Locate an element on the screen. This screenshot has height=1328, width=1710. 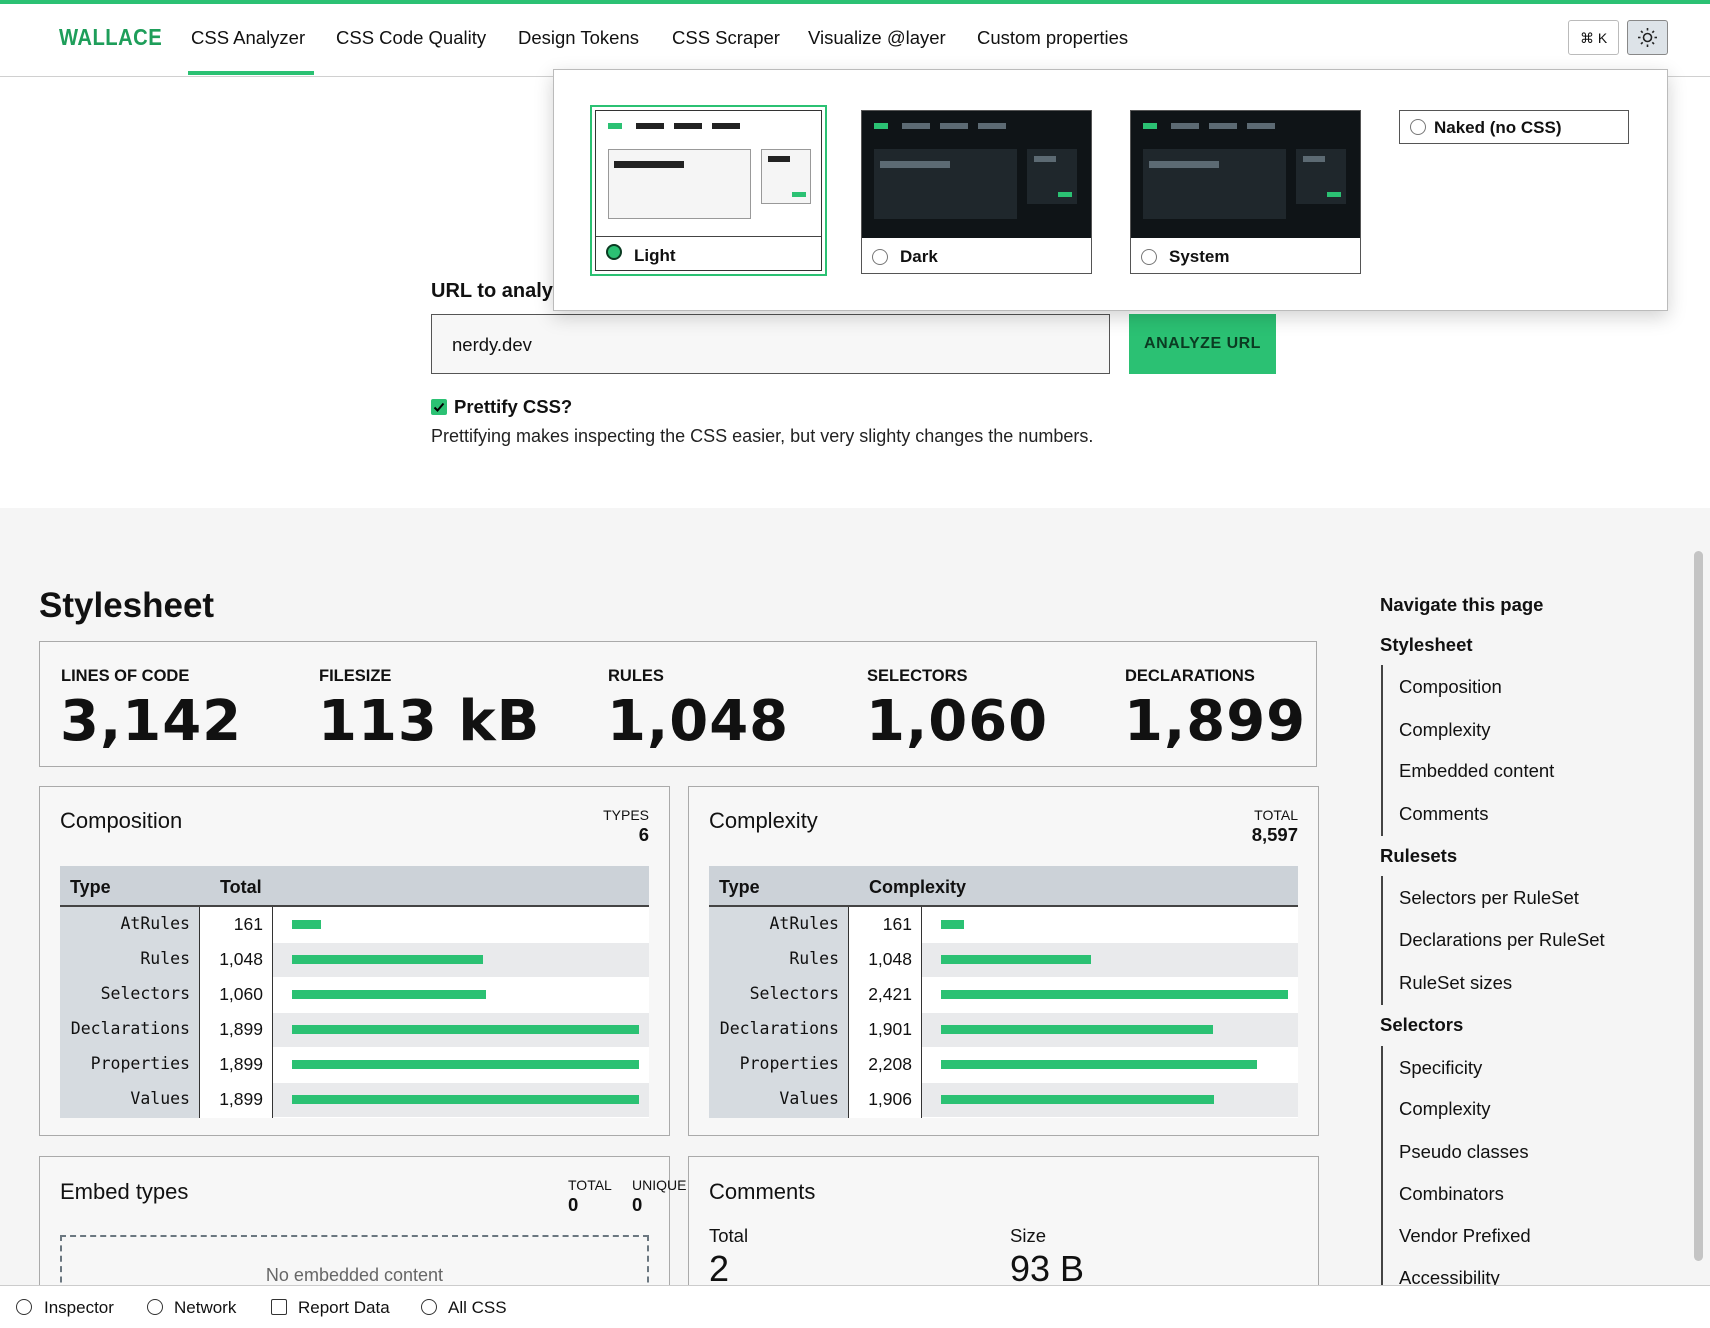
nav-link: Design Tokens is located at coordinates (579, 38).